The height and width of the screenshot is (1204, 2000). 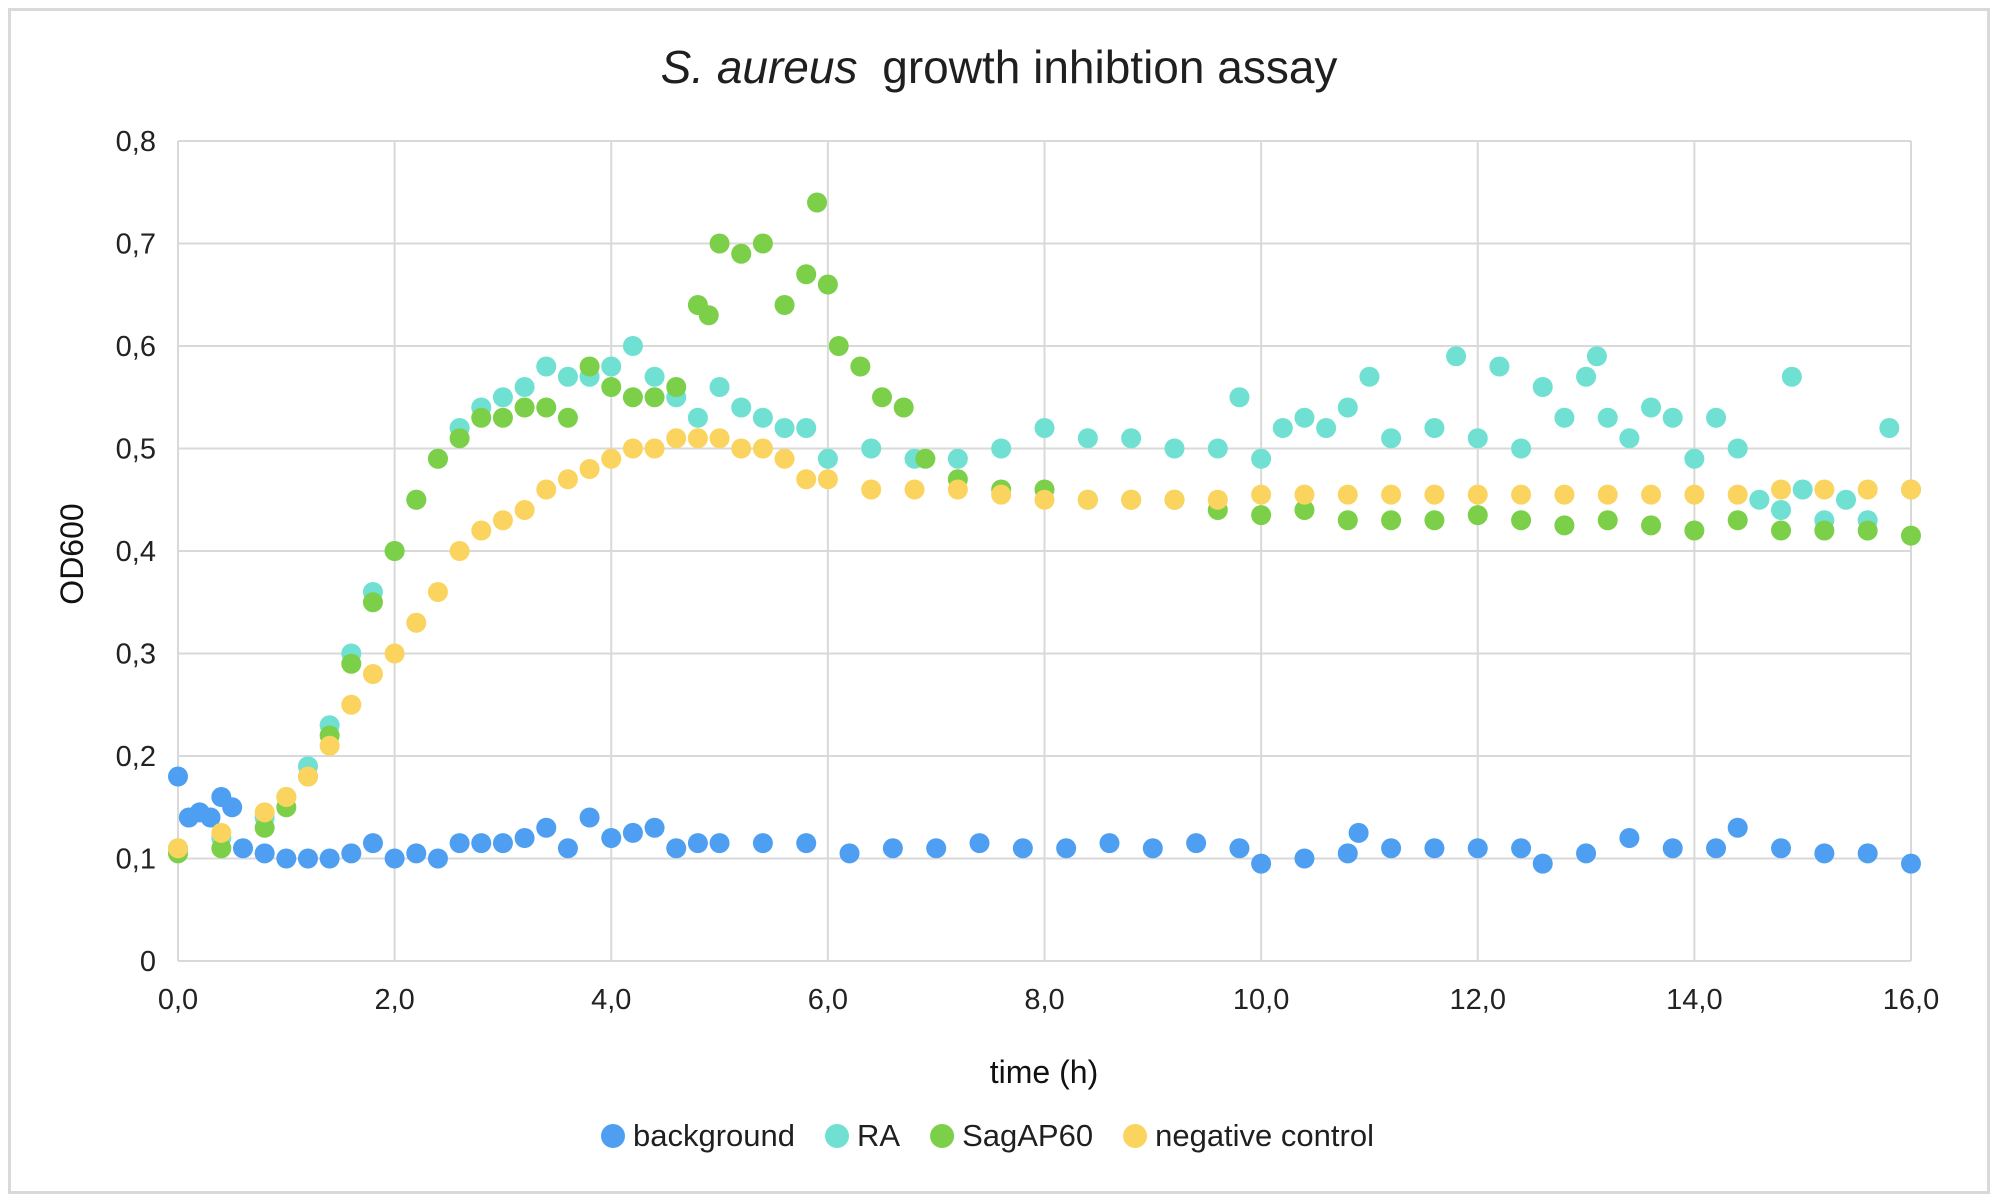 I want to click on y-axis-ticks: 0 0,1 0,2 0,3 0,4 0,5 0,6 0,7 0,8, so click(x=136, y=552).